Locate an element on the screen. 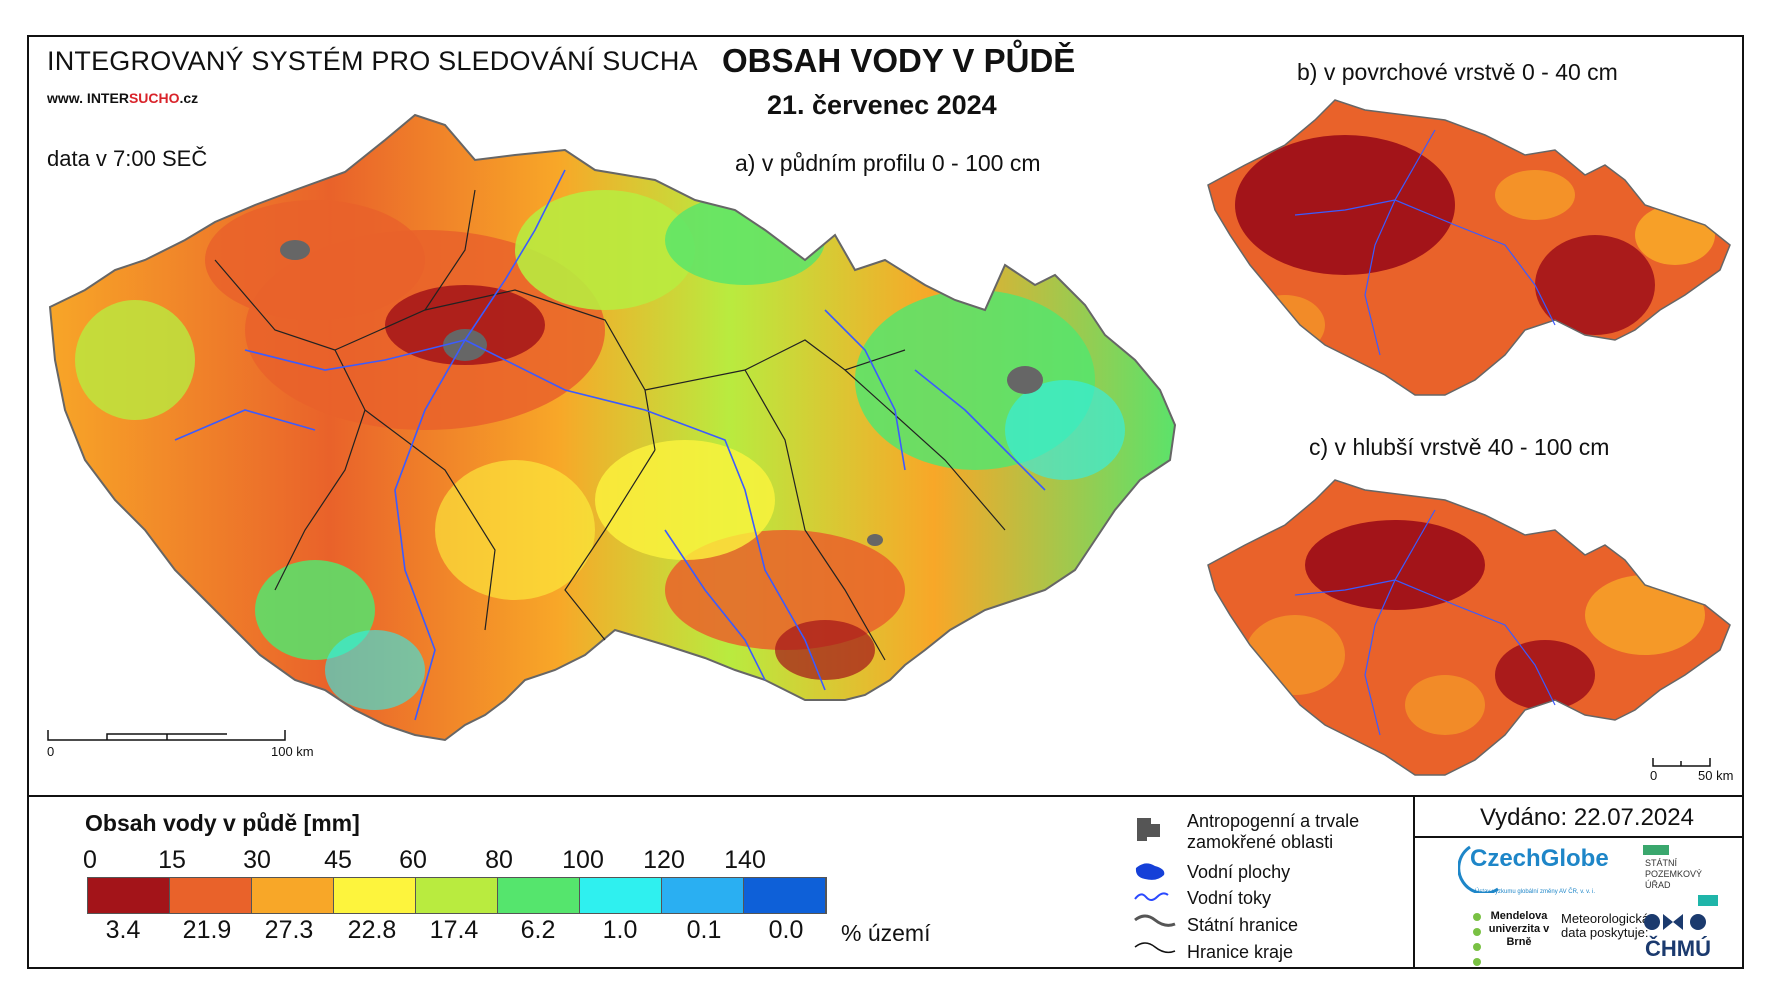  percent-unit: % území is located at coordinates (886, 933).